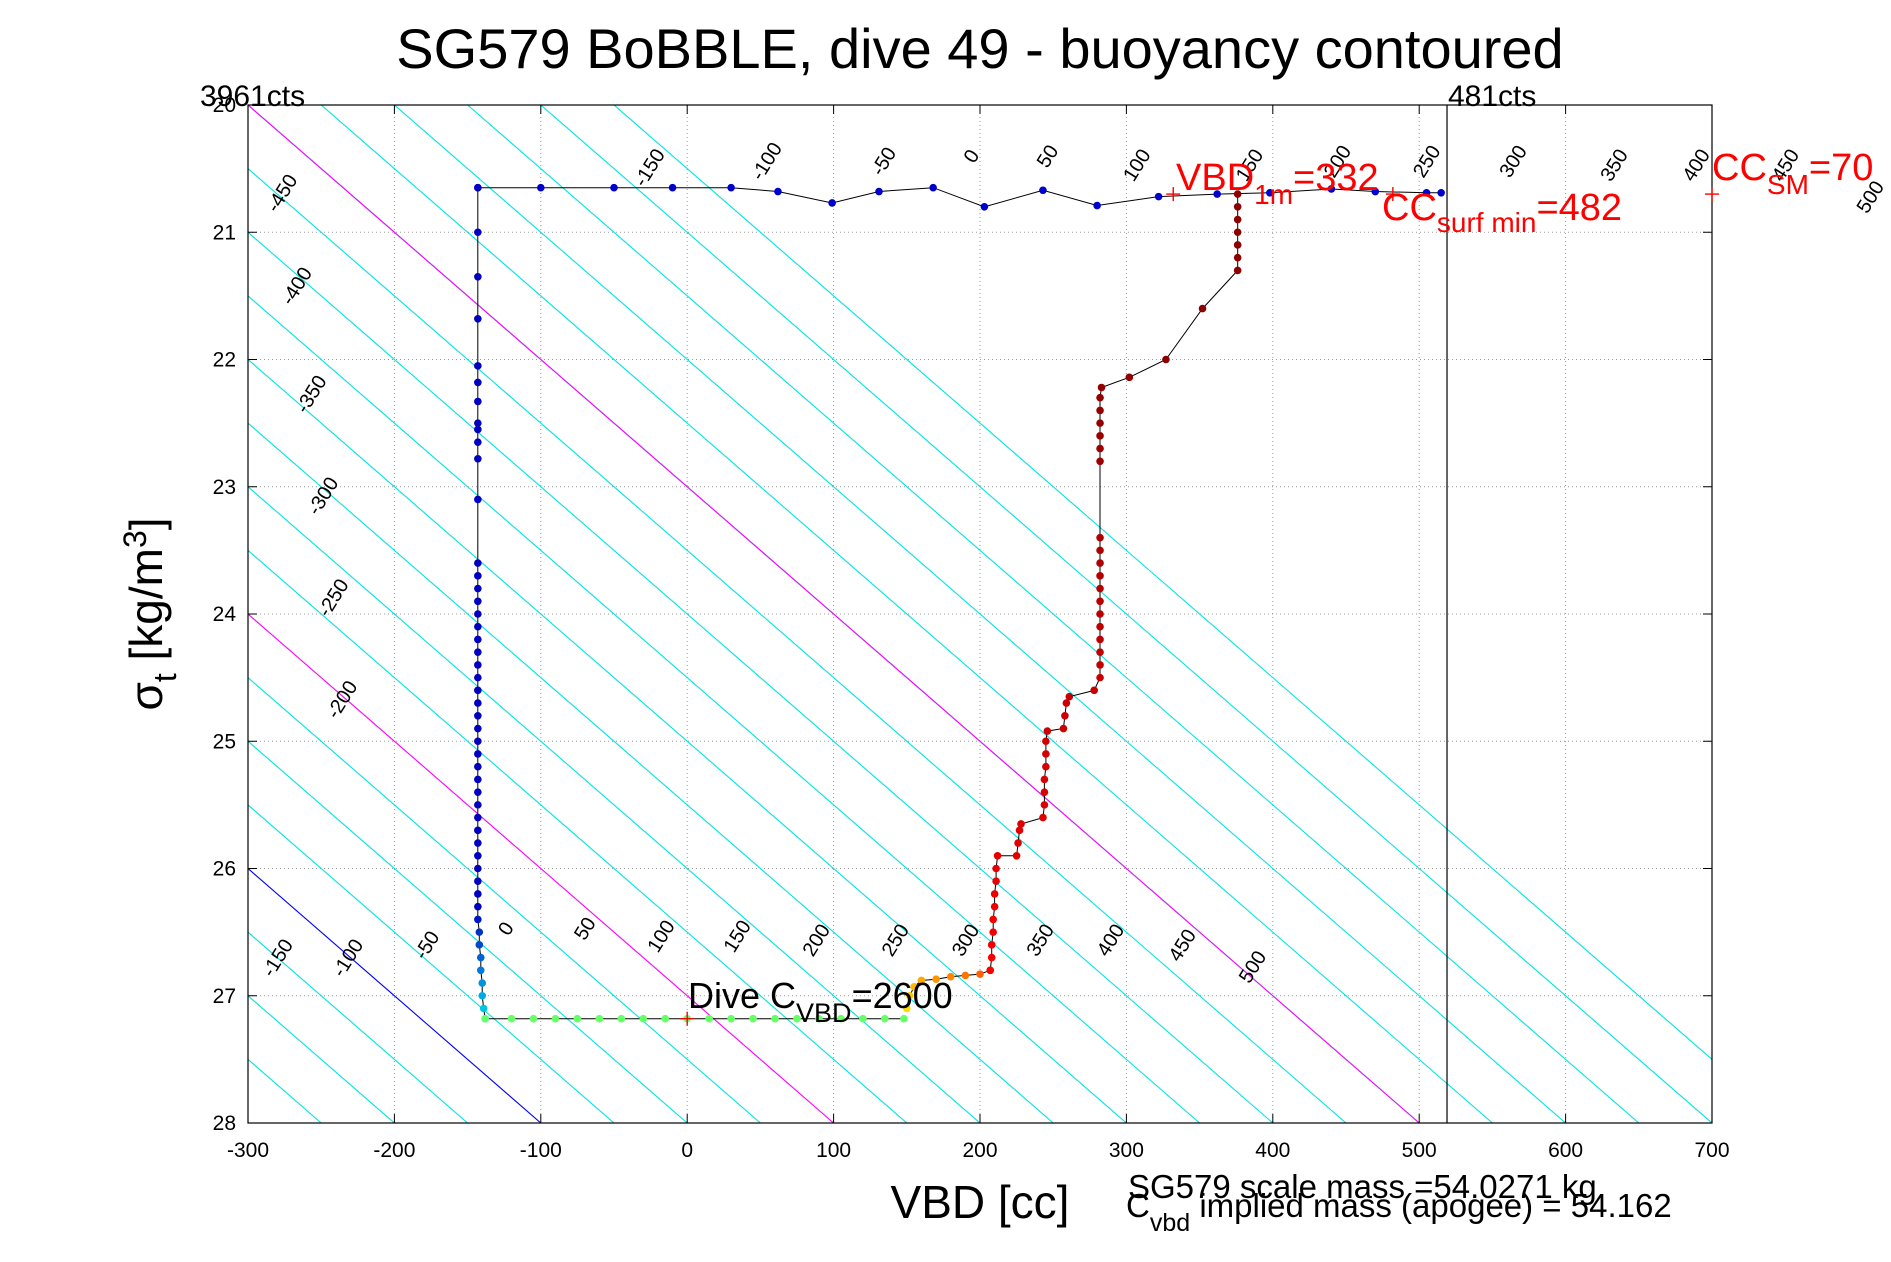  I want to click on cc-sm-main: CC, so click(1739, 168).